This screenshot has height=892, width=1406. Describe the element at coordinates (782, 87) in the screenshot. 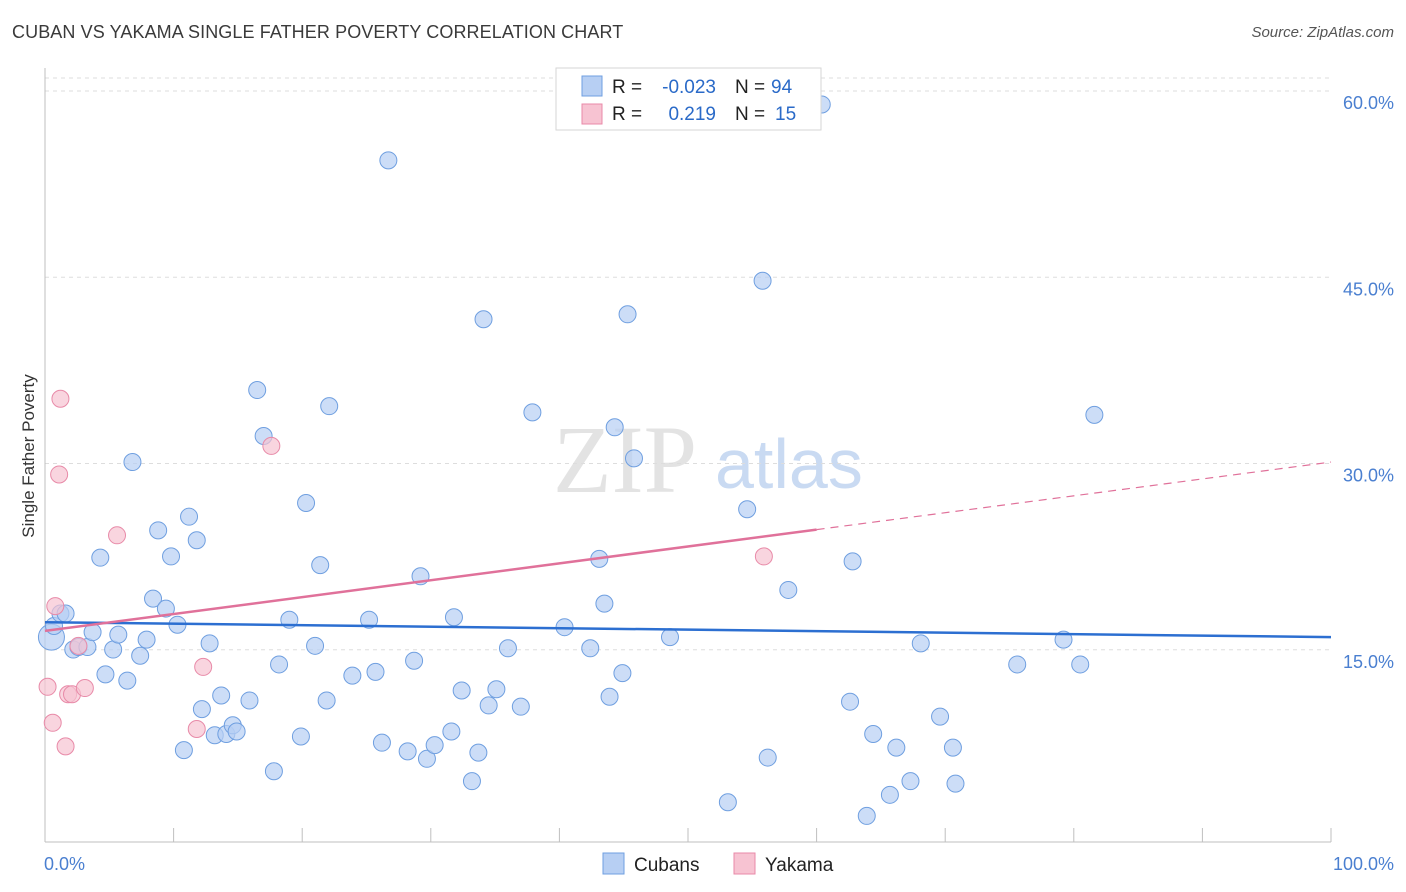

I see `legend-n-value-cubans: 94` at that location.